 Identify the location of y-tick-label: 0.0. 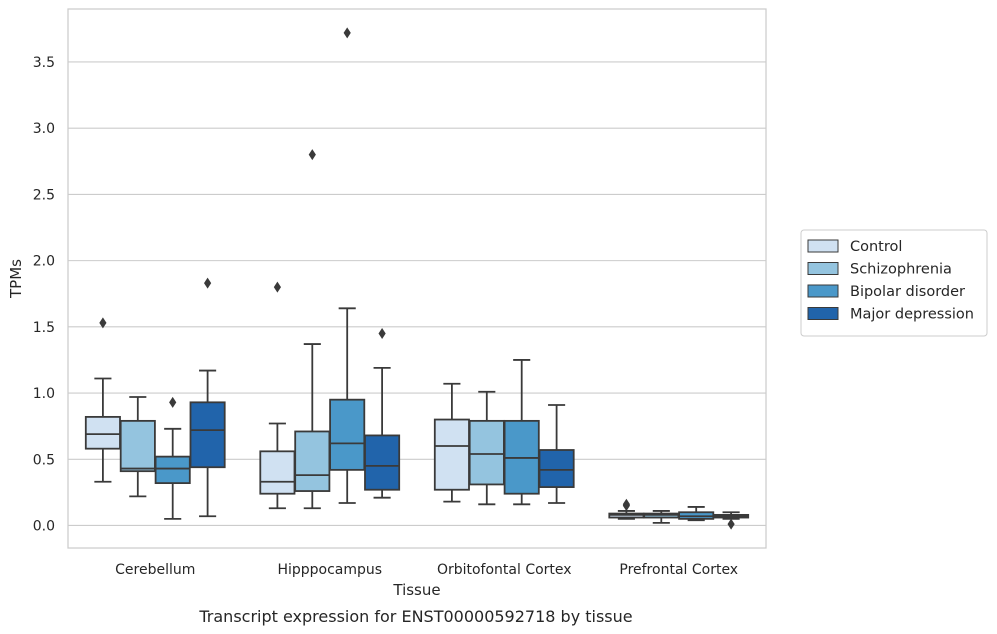
(44, 526).